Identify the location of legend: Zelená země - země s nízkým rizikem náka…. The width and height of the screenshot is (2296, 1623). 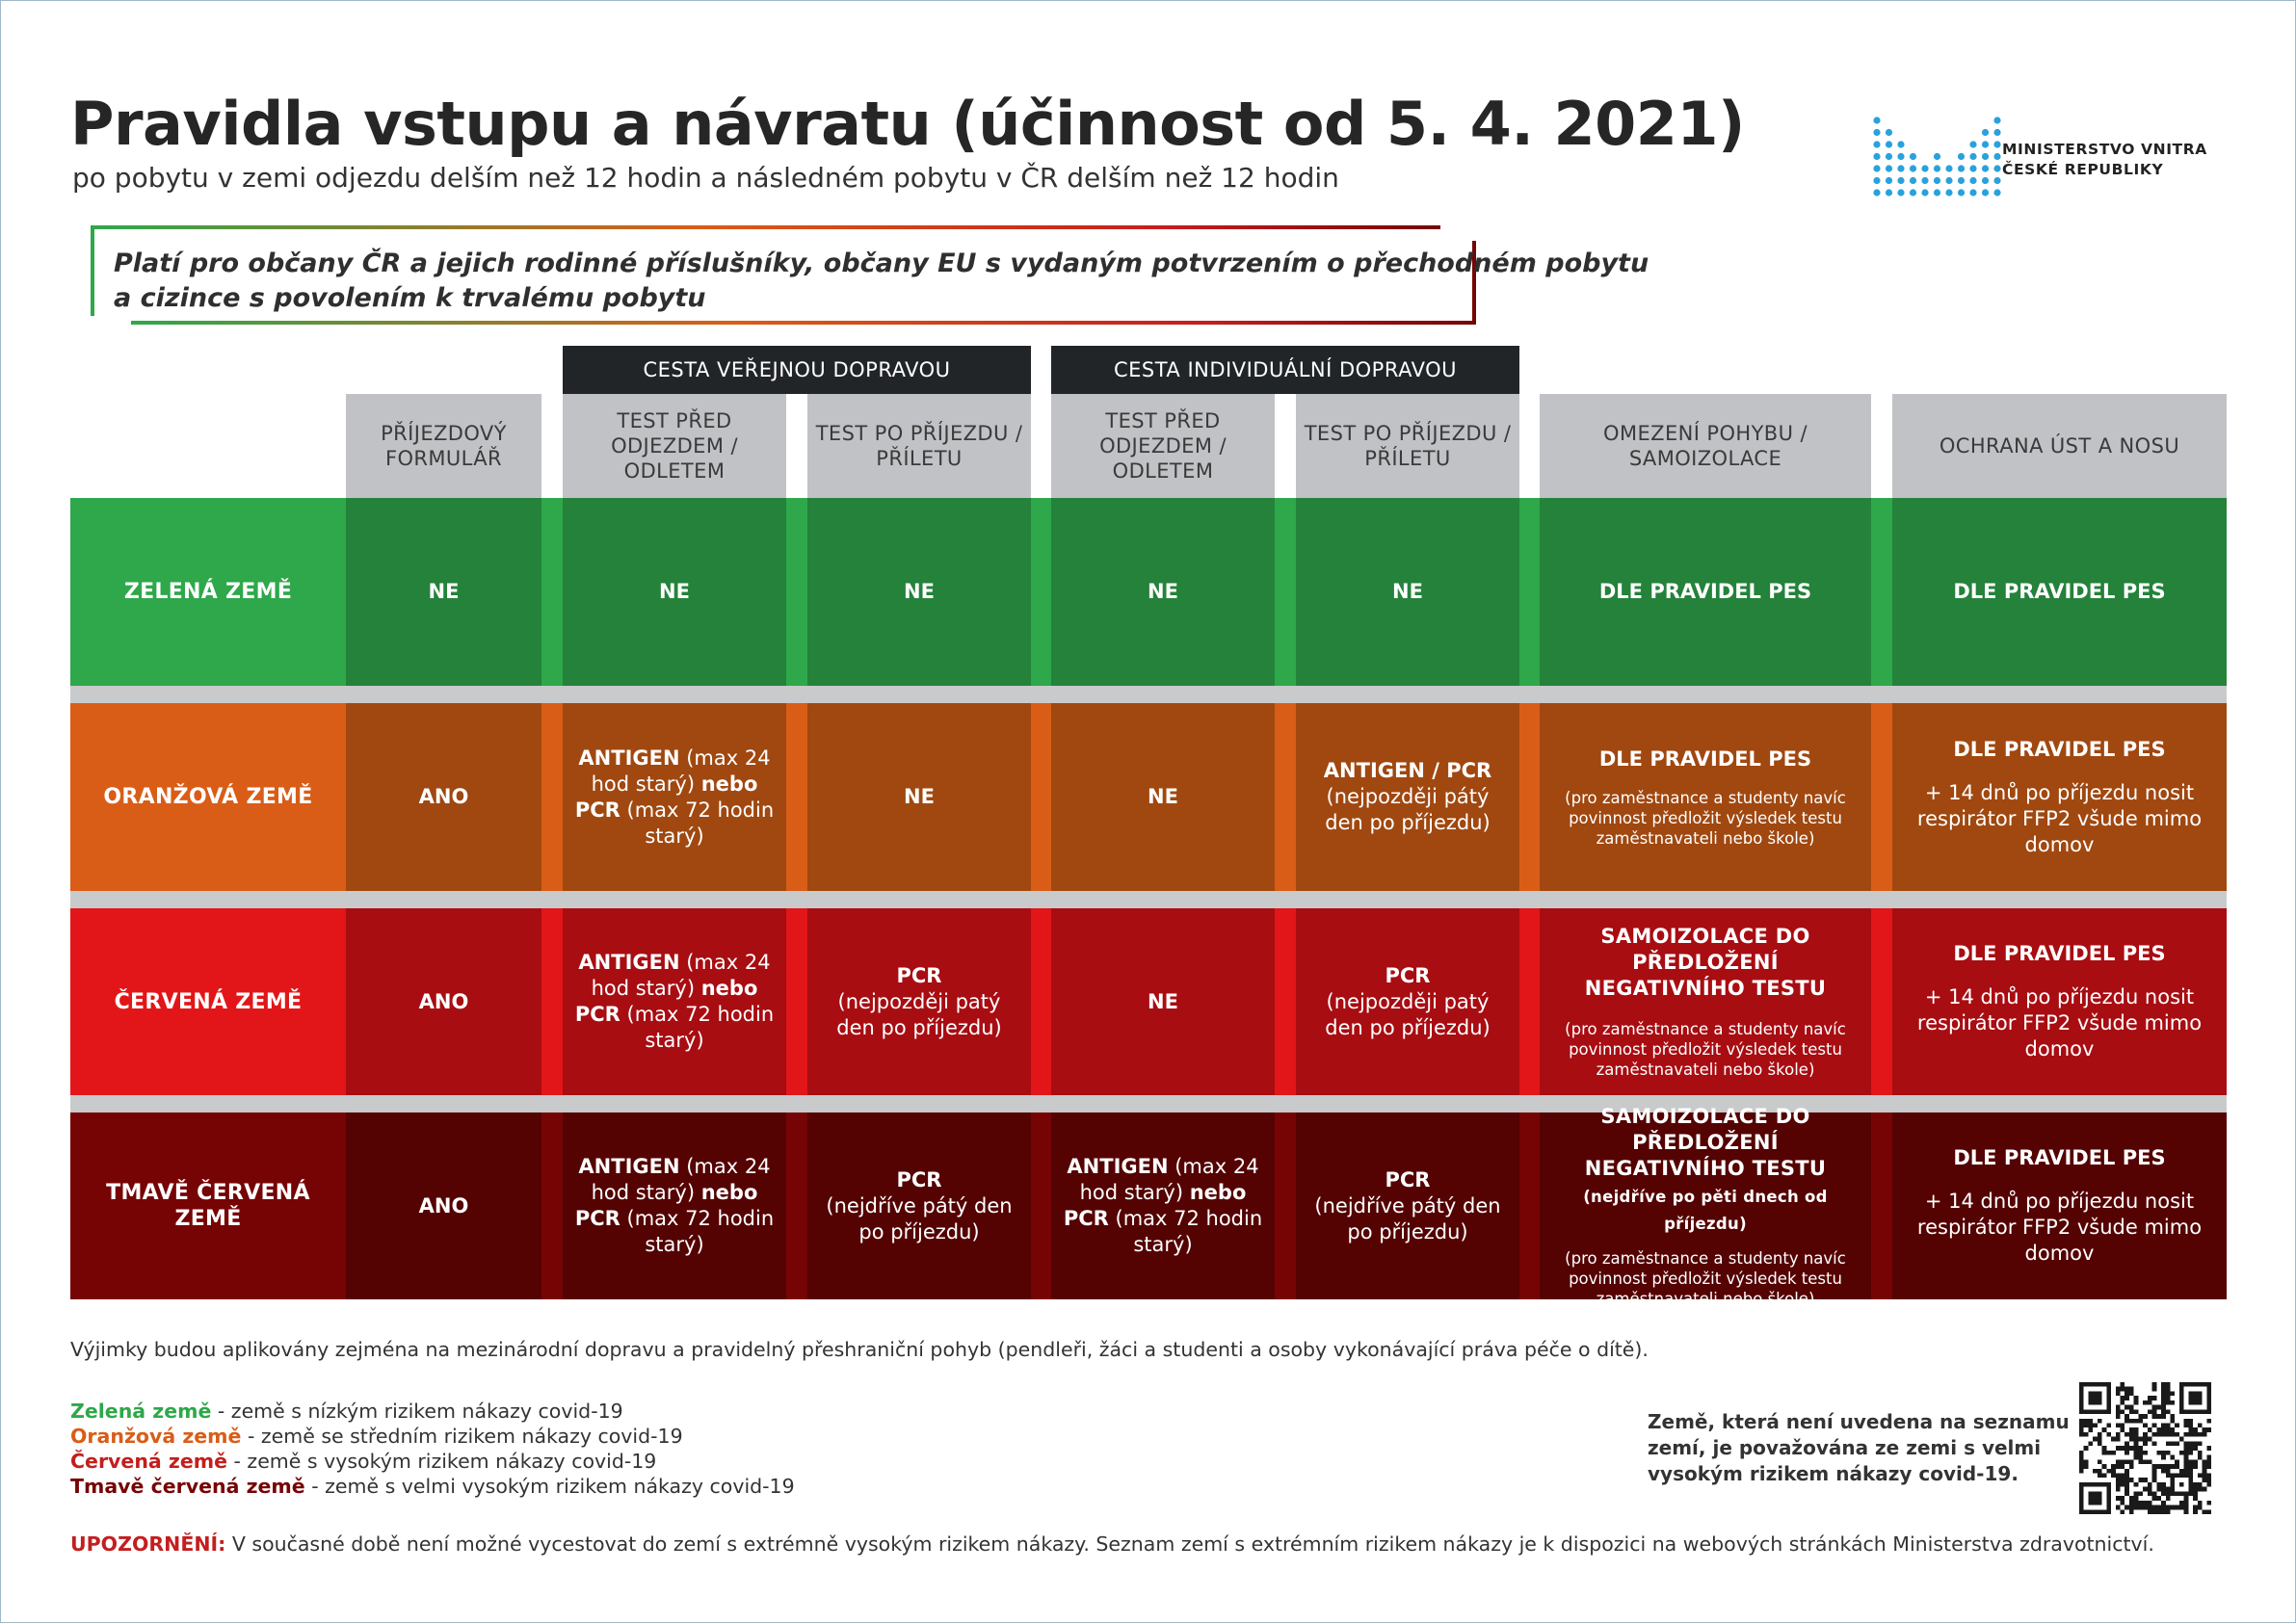
(433, 1449).